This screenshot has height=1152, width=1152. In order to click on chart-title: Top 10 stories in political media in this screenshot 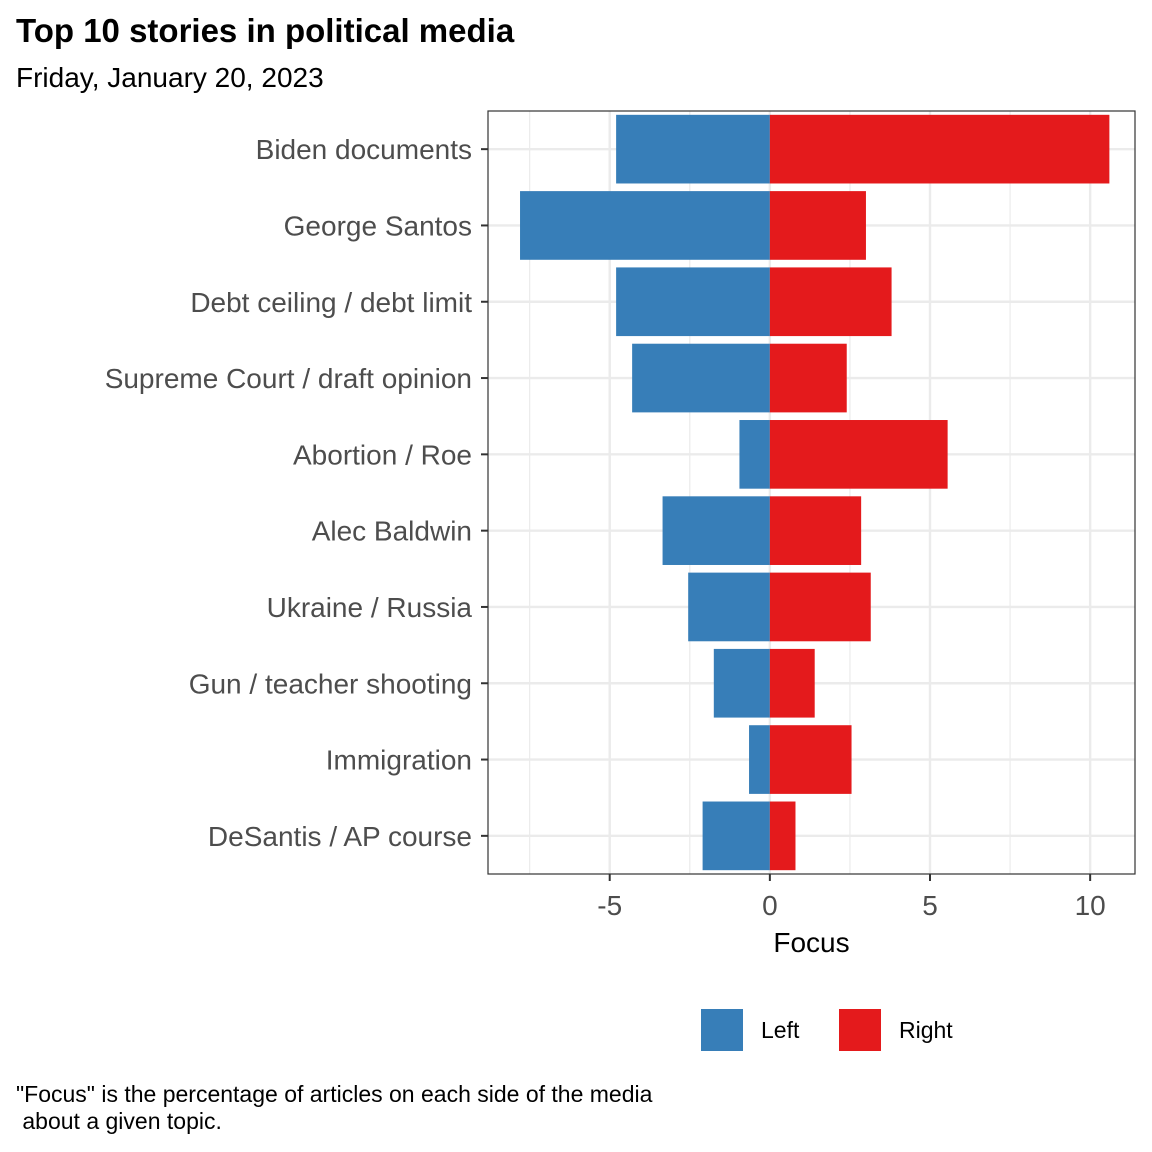, I will do `click(265, 30)`.